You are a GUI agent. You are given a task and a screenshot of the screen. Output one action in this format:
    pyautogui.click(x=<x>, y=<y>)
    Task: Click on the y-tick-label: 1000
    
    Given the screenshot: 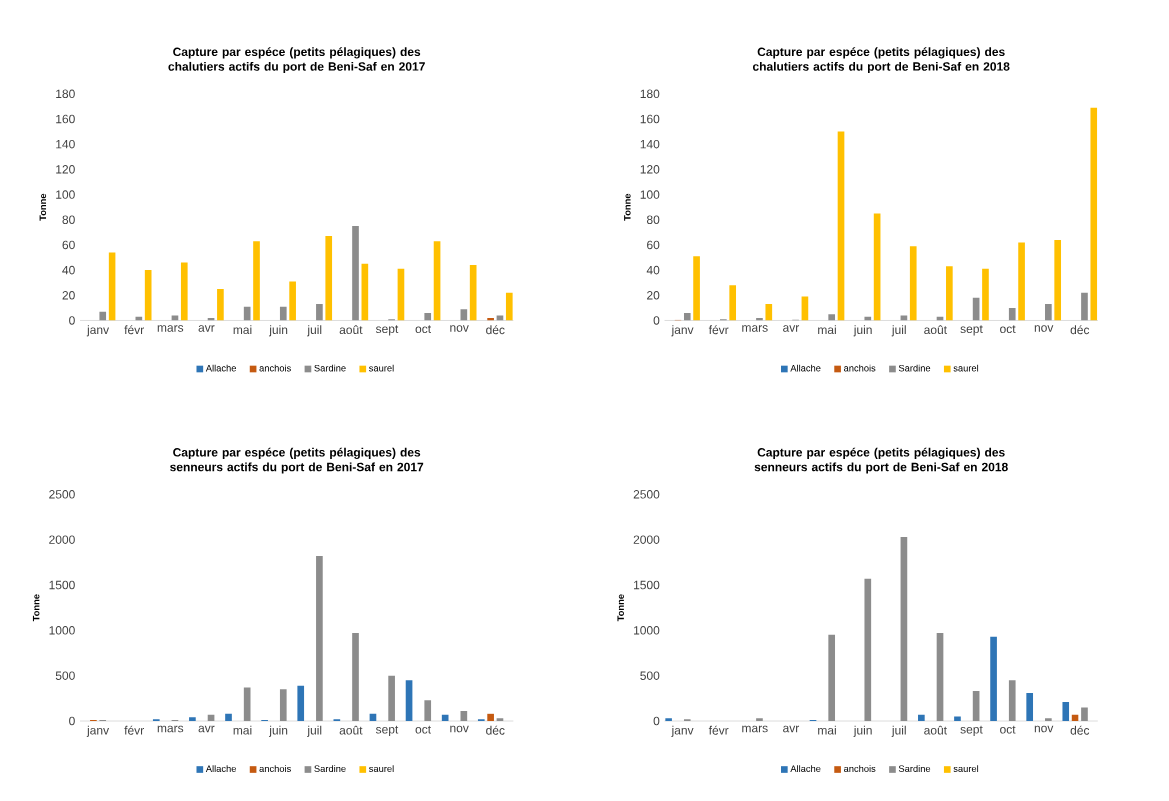 What is the action you would take?
    pyautogui.click(x=647, y=630)
    